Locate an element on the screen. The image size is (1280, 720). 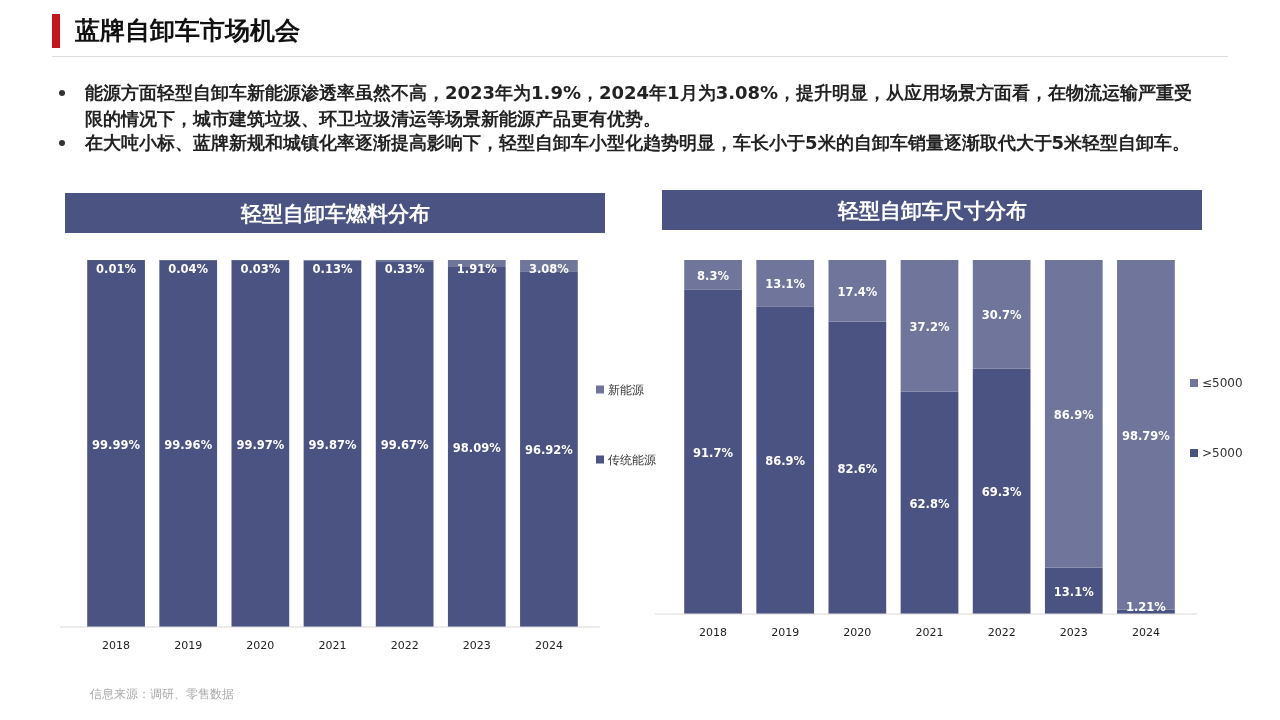
data-label: 62.8% is located at coordinates (929, 503).